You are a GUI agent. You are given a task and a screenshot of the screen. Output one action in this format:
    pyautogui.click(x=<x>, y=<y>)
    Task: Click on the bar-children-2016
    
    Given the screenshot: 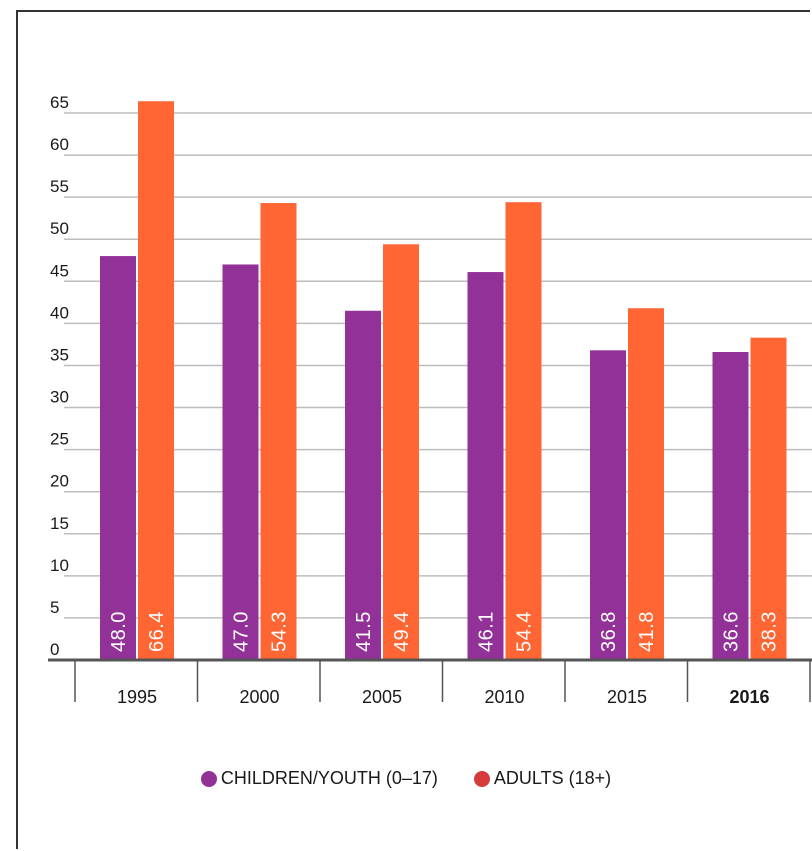 What is the action you would take?
    pyautogui.click(x=730, y=505)
    